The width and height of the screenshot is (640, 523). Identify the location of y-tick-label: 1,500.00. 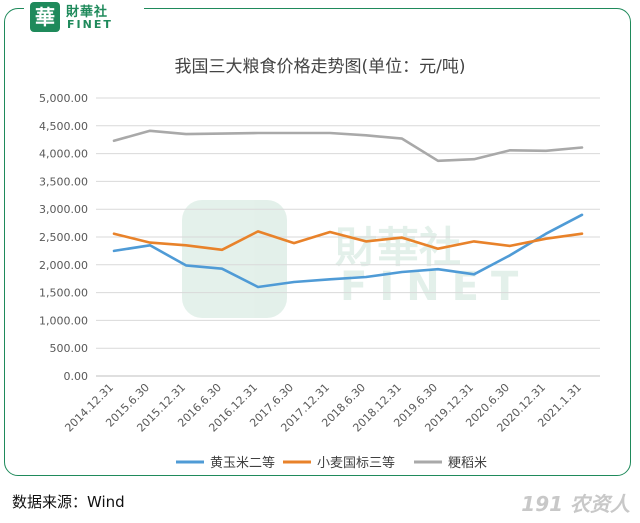
(63, 293).